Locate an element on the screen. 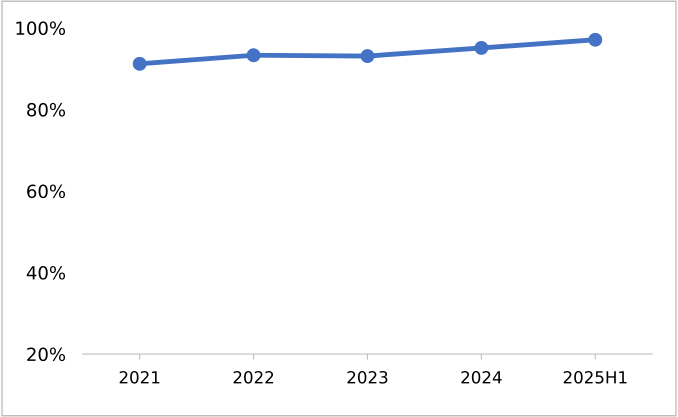  y-tick-label: 40% is located at coordinates (46, 273).